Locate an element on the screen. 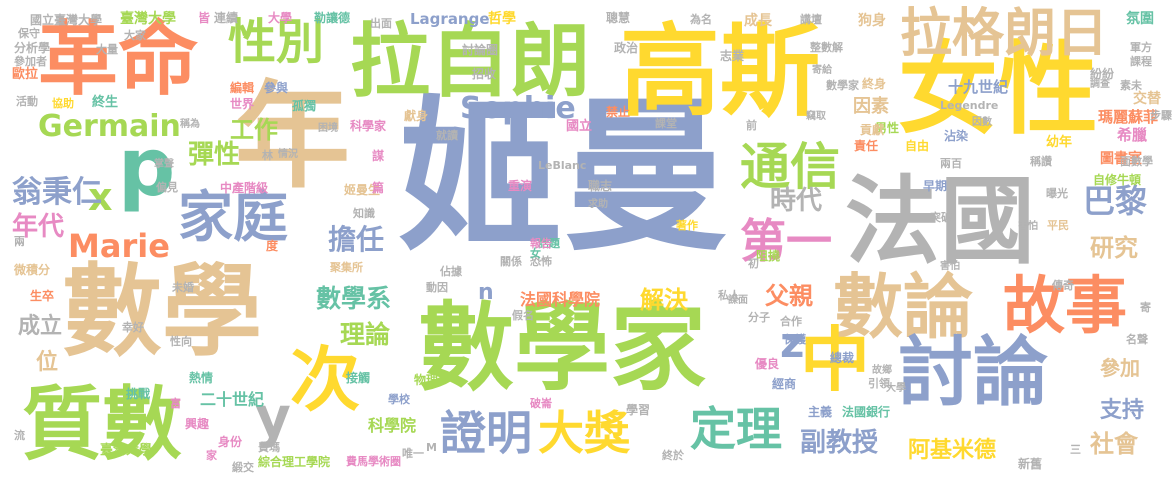 This screenshot has width=1175, height=482. word: 平民 is located at coordinates (1058, 225).